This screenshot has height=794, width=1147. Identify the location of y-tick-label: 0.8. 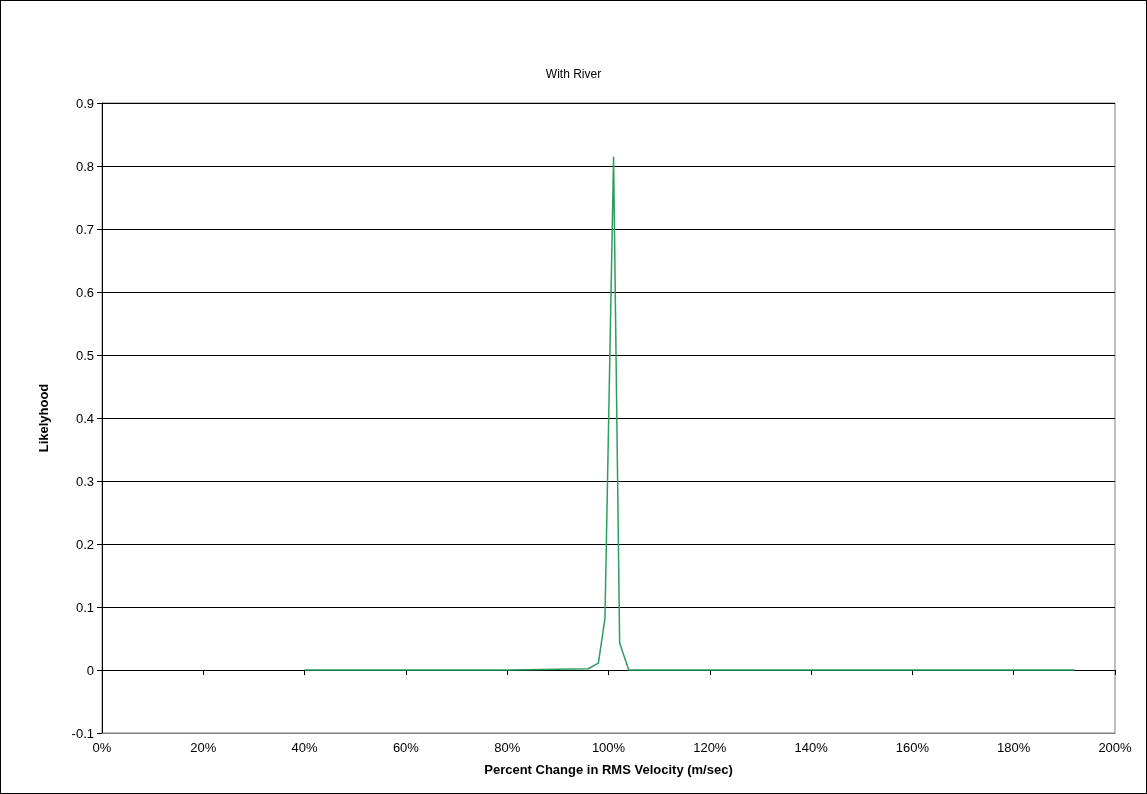
(84, 166).